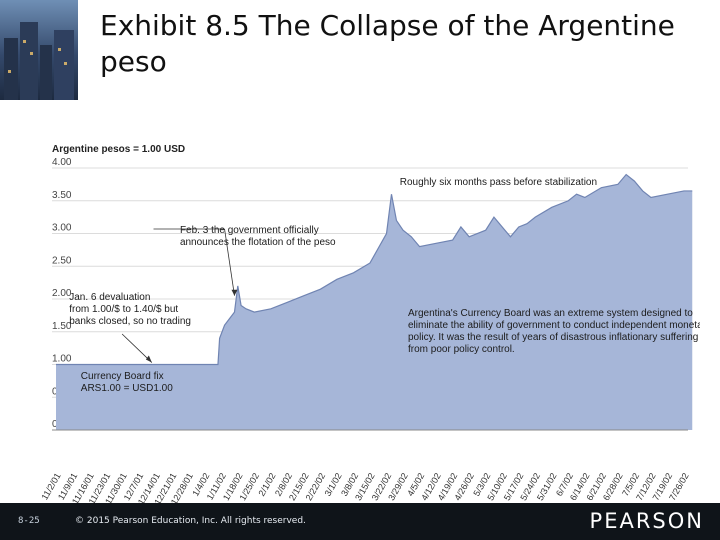  I want to click on chart-annotation: from 1.00/$ to 1.40/$ but, so click(123, 309).